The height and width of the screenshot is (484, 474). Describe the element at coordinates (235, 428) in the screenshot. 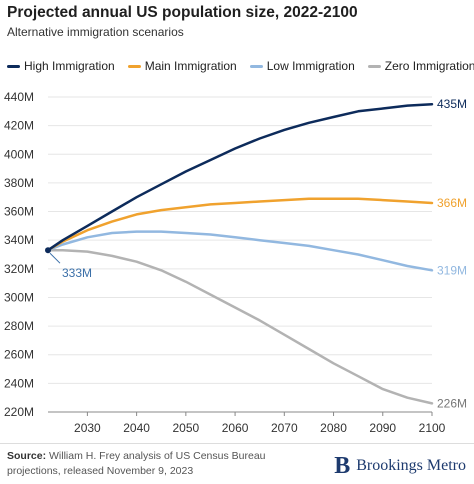

I see `x-tick-label: 2060` at that location.